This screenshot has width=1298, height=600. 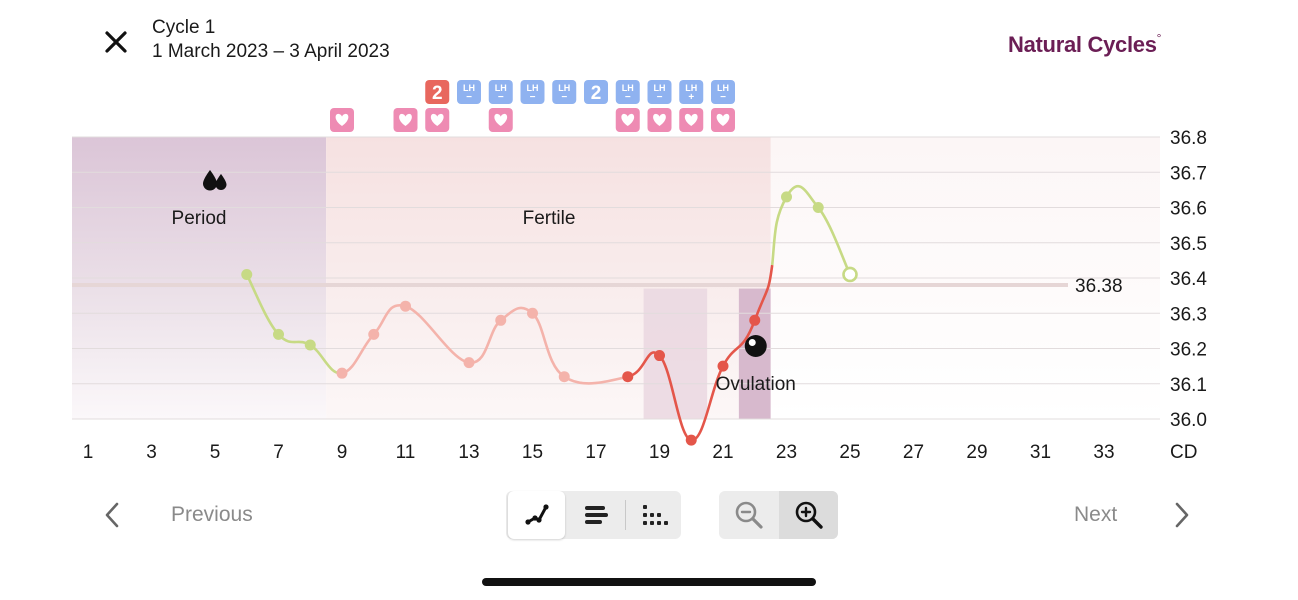 I want to click on close-button, so click(x=116, y=42).